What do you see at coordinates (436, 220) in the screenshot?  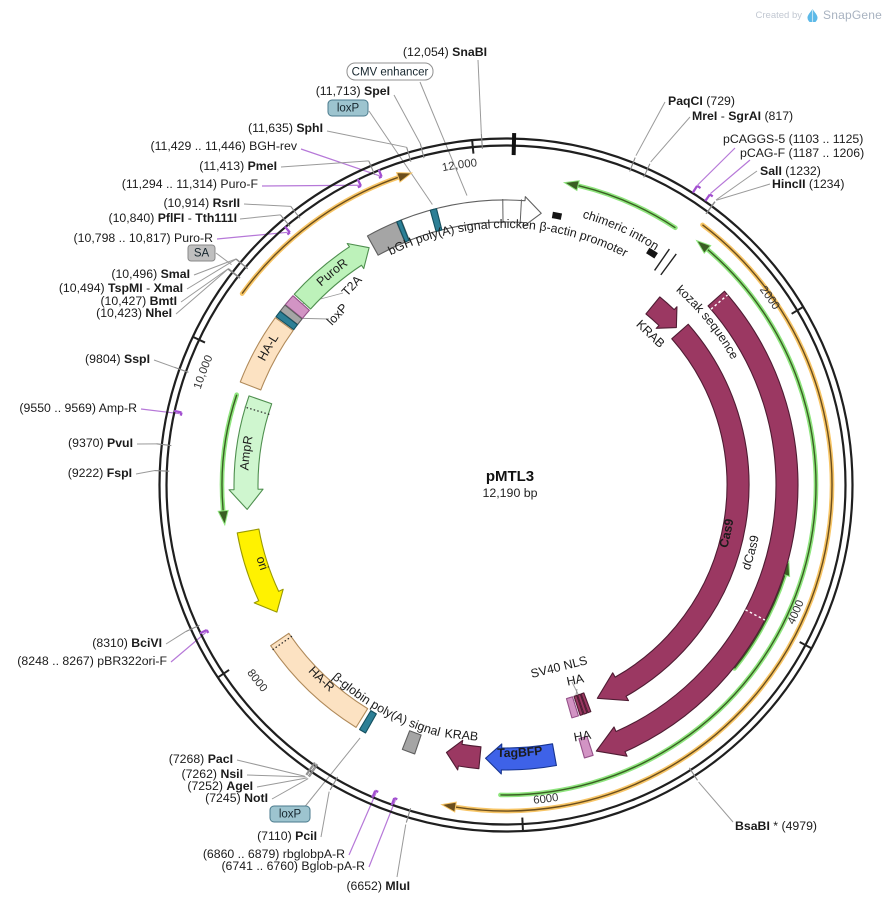 I see `loxp-top-box` at bounding box center [436, 220].